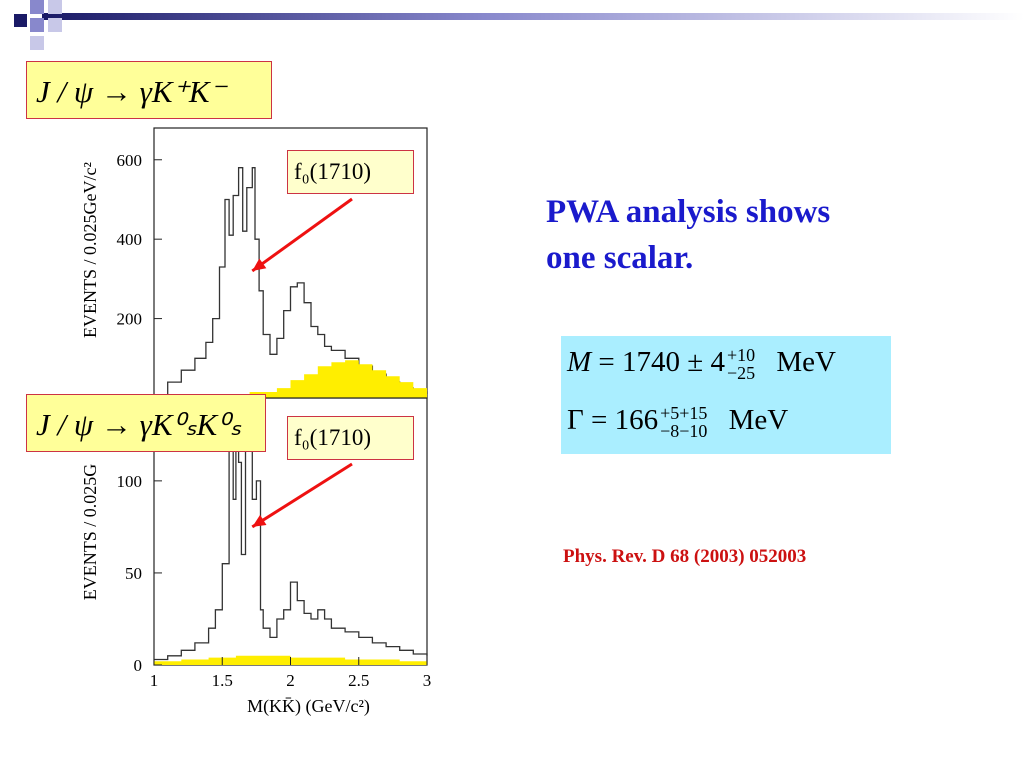  Describe the element at coordinates (290, 680) in the screenshot. I see `x-tick-label: 2` at that location.